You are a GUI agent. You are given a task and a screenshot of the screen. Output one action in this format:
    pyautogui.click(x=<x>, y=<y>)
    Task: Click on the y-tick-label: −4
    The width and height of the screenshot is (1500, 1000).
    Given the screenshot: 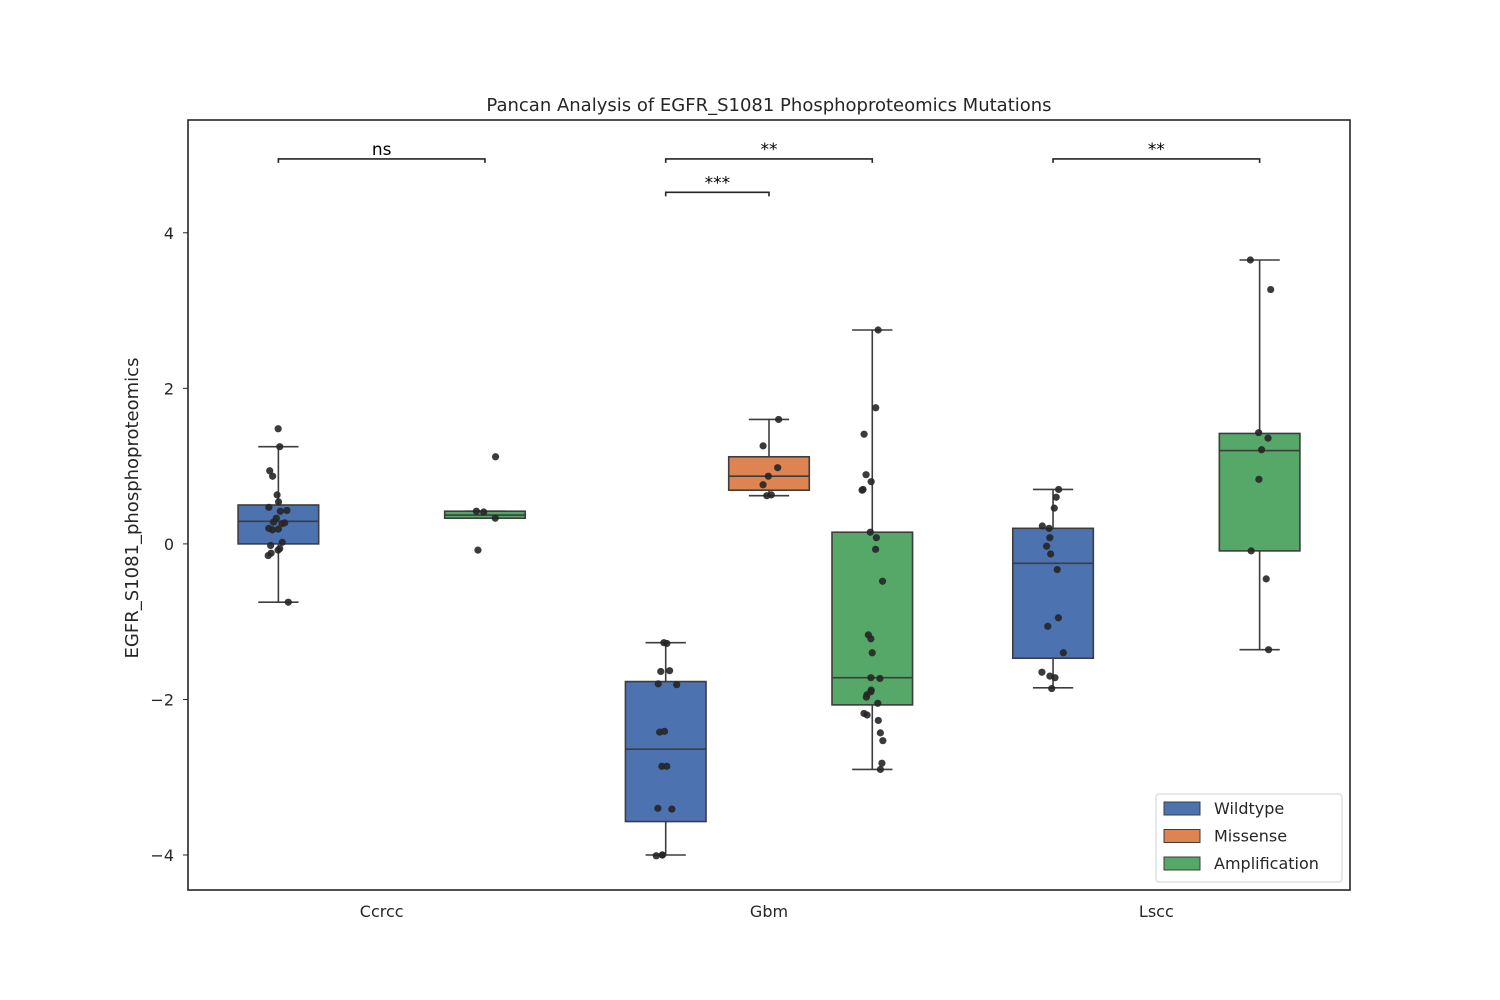 What is the action you would take?
    pyautogui.click(x=162, y=855)
    